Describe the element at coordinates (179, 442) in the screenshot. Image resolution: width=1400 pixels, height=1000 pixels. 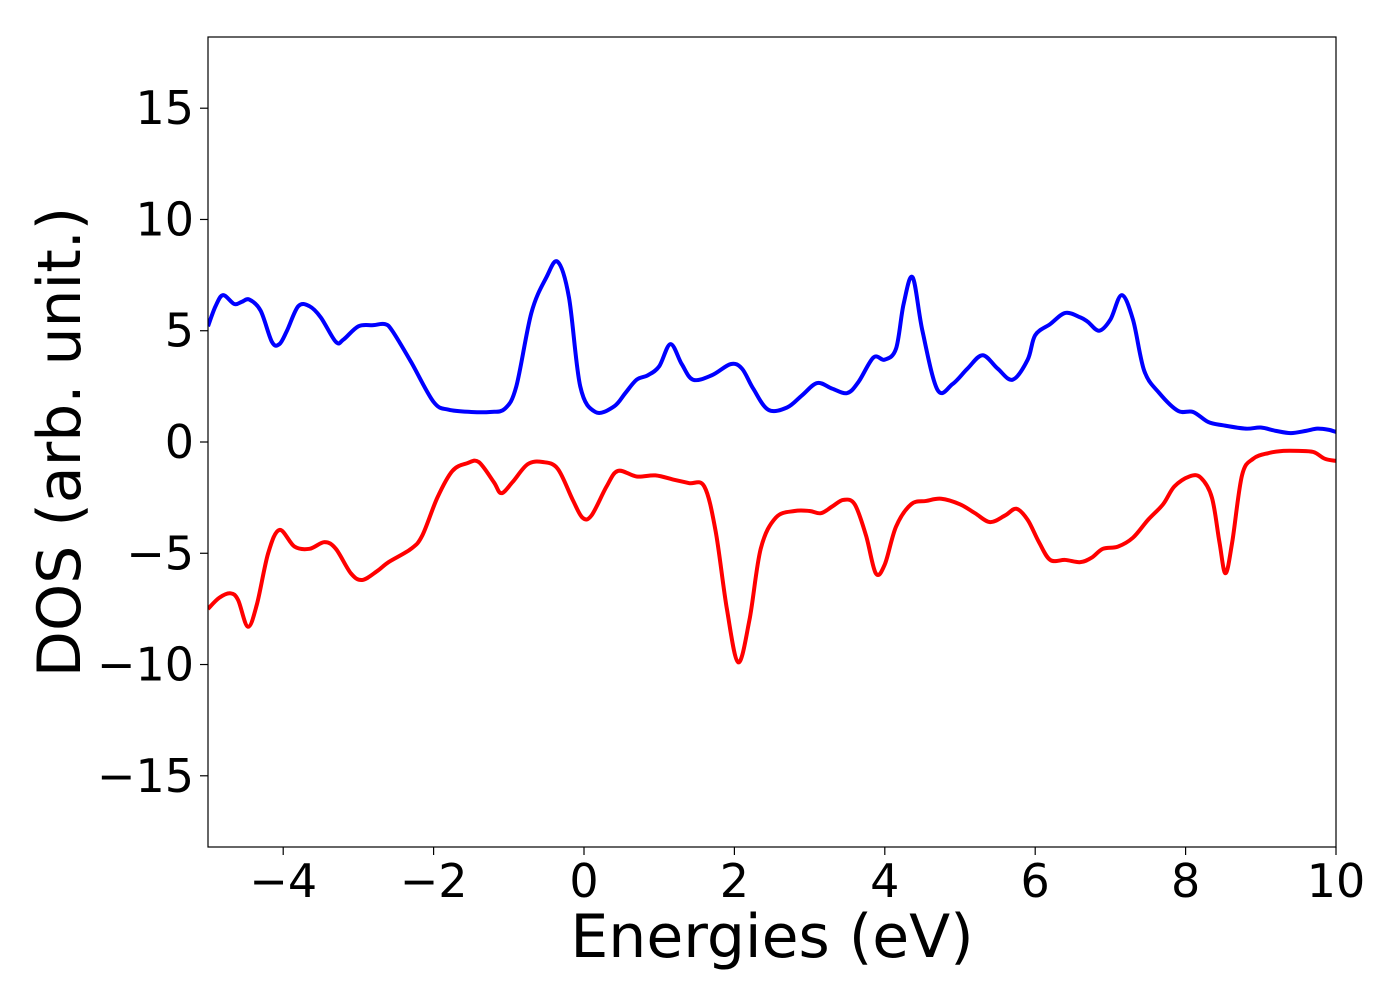
I see `y-tick-label: 0` at that location.